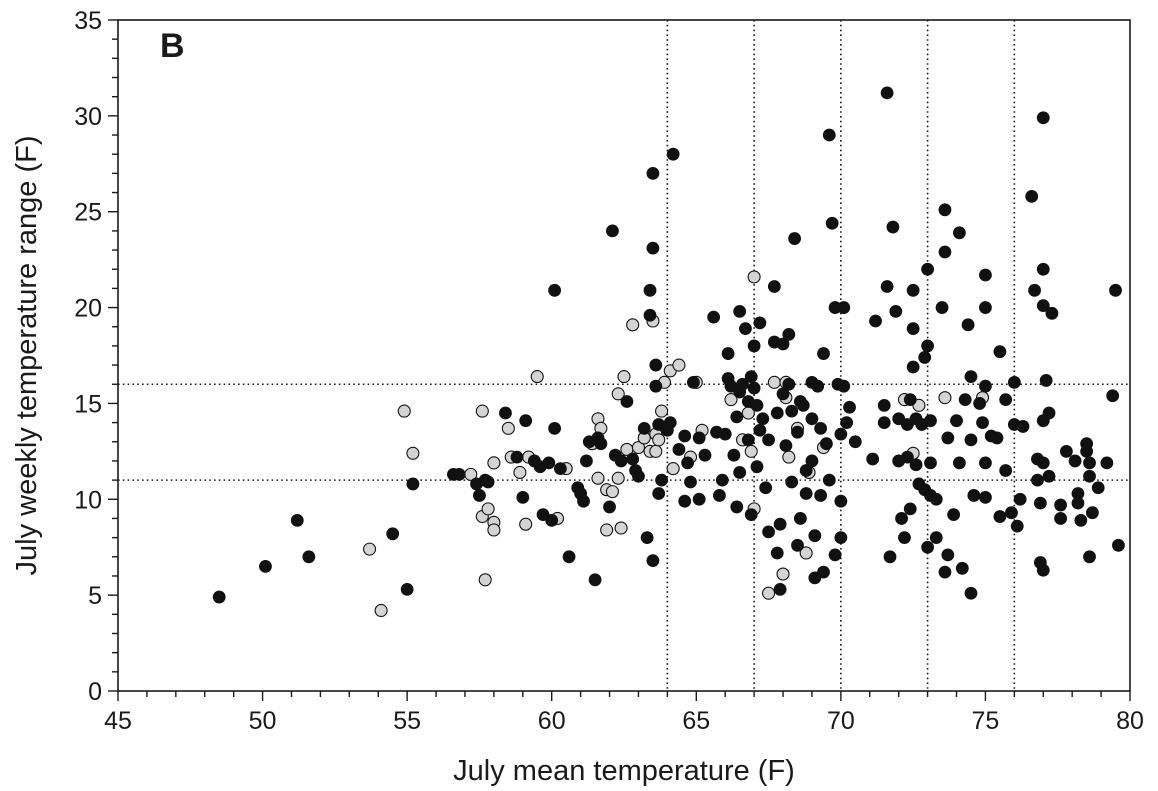  What do you see at coordinates (118, 721) in the screenshot?
I see `x-tick-label-45: 45` at bounding box center [118, 721].